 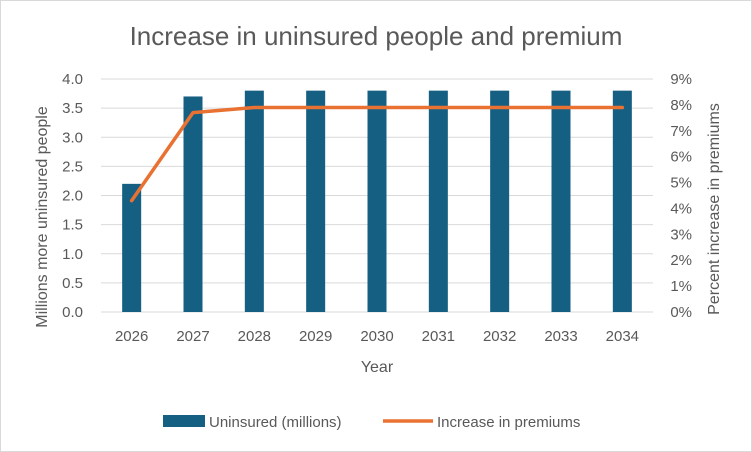 I want to click on right-tick-label: 3%, so click(x=681, y=234).